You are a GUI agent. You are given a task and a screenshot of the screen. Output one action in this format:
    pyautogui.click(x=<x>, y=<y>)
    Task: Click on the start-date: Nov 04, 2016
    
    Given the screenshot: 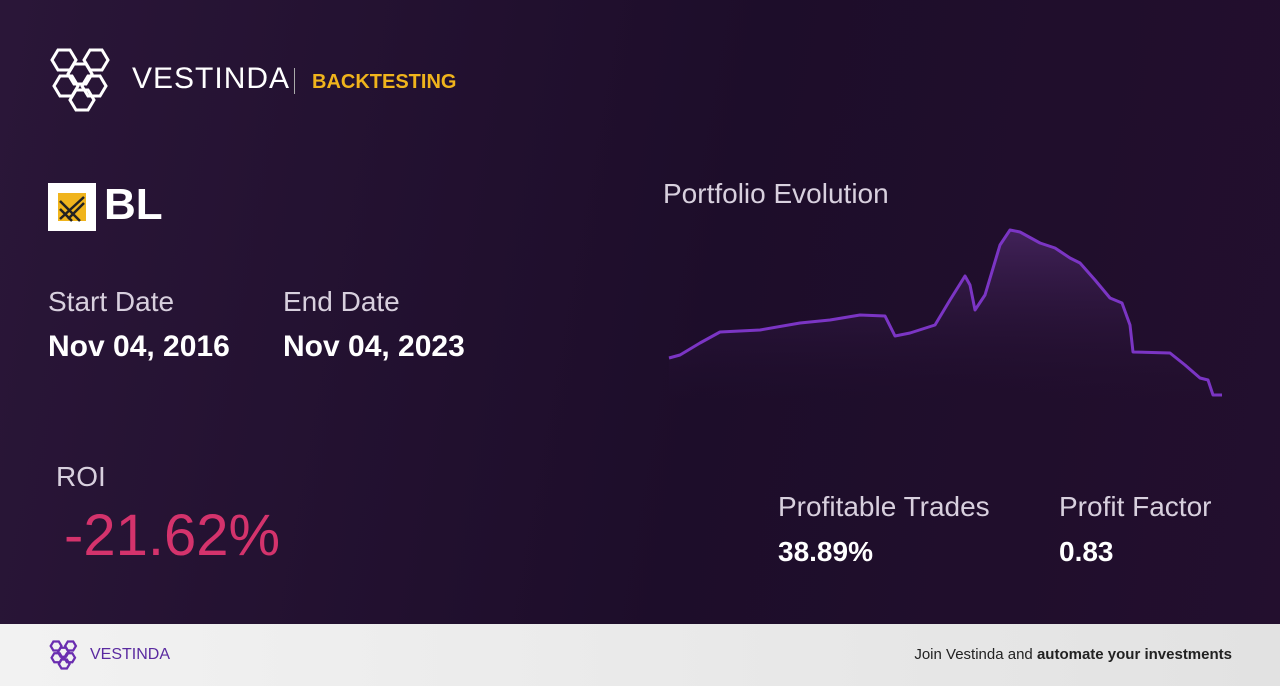 What is the action you would take?
    pyautogui.click(x=139, y=346)
    